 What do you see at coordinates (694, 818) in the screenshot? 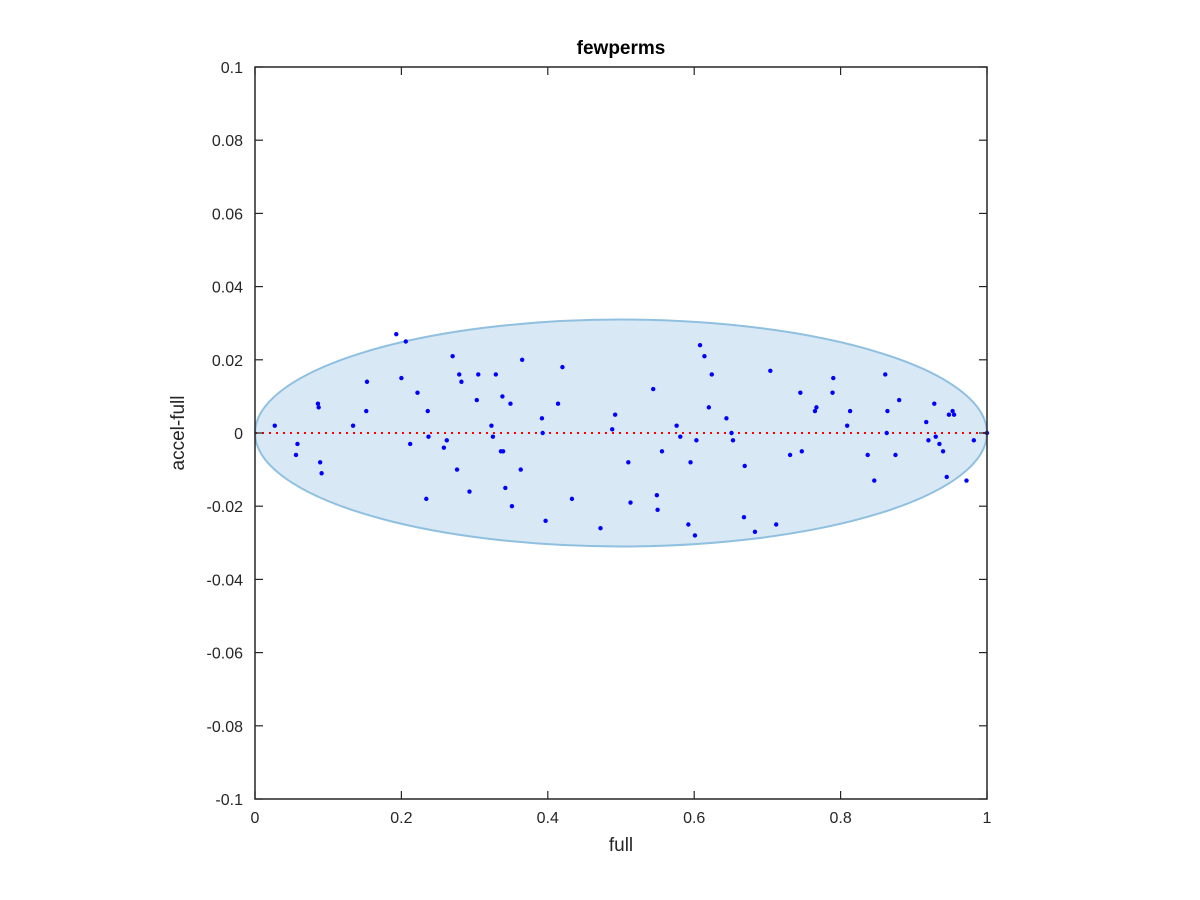
I see `x-tick-label: 0.6` at bounding box center [694, 818].